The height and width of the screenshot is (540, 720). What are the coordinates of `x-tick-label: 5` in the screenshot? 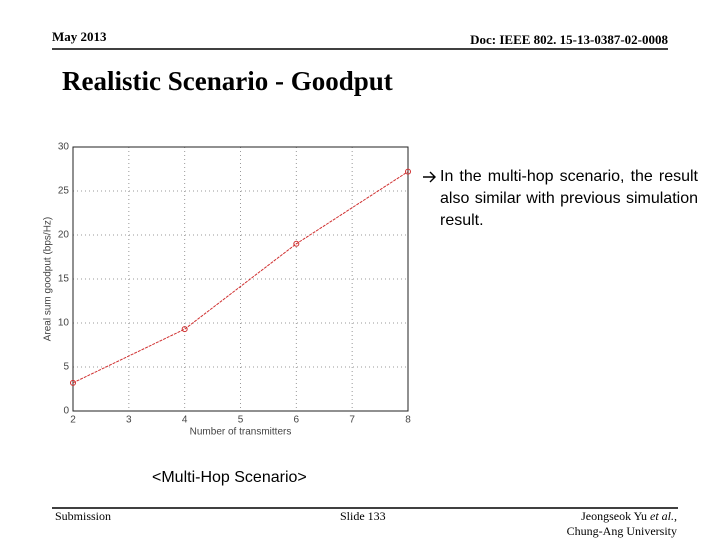 It's located at (241, 420).